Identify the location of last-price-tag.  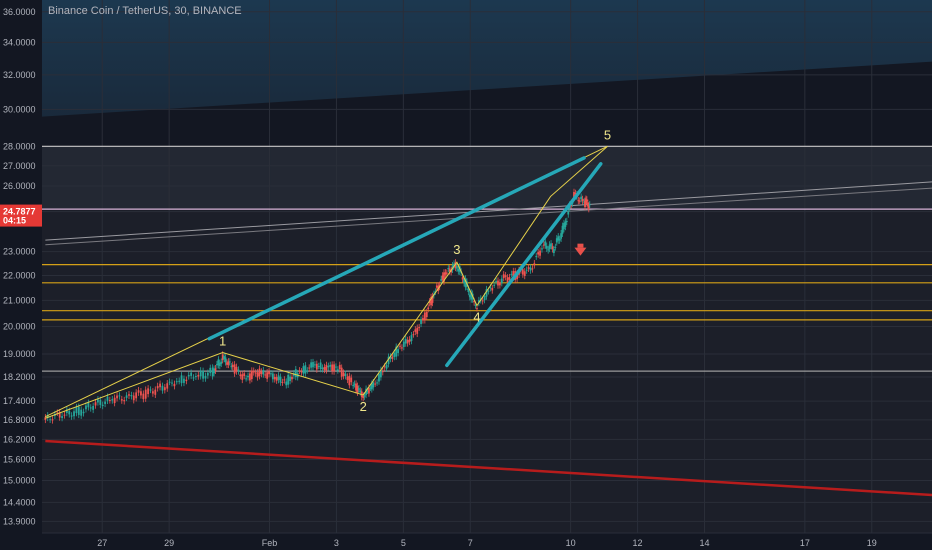
(21, 215).